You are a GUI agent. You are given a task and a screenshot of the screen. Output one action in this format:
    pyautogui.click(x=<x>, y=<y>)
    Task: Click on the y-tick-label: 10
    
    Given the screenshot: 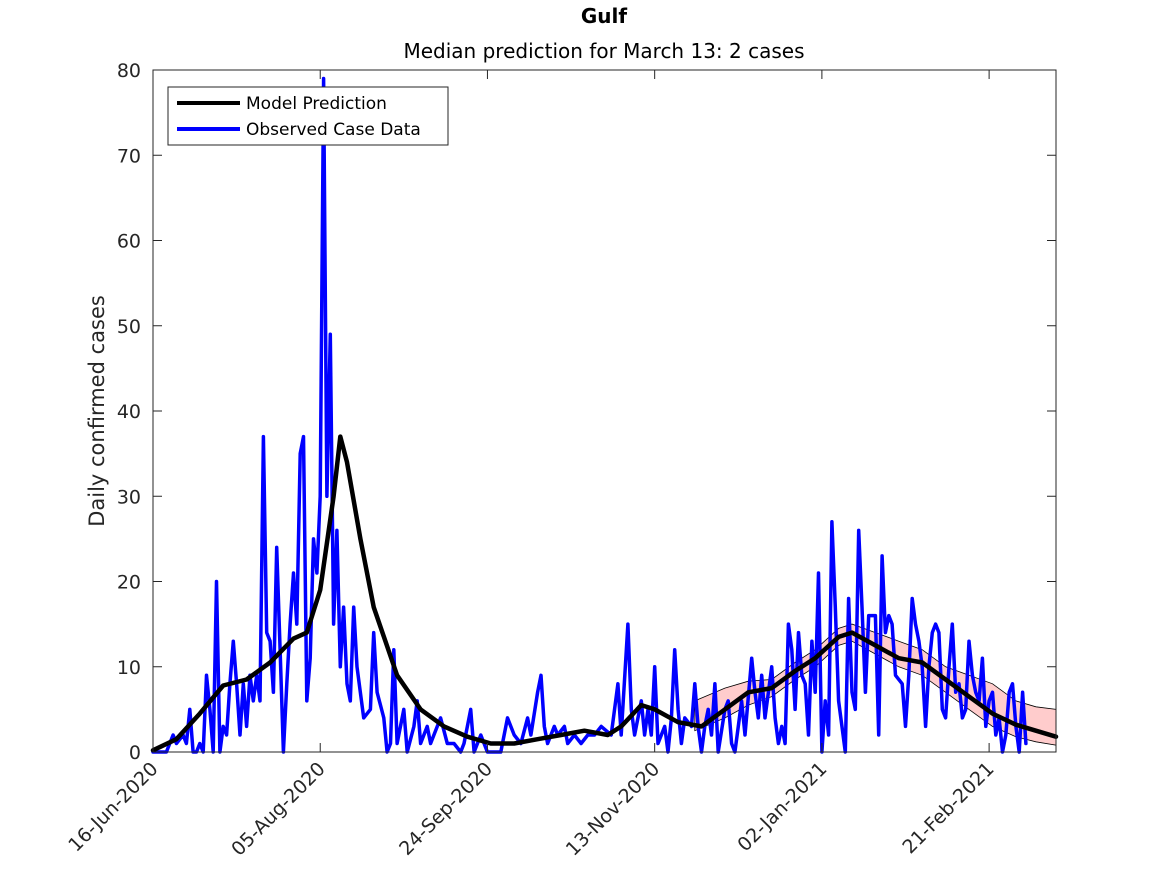 What is the action you would take?
    pyautogui.click(x=129, y=668)
    